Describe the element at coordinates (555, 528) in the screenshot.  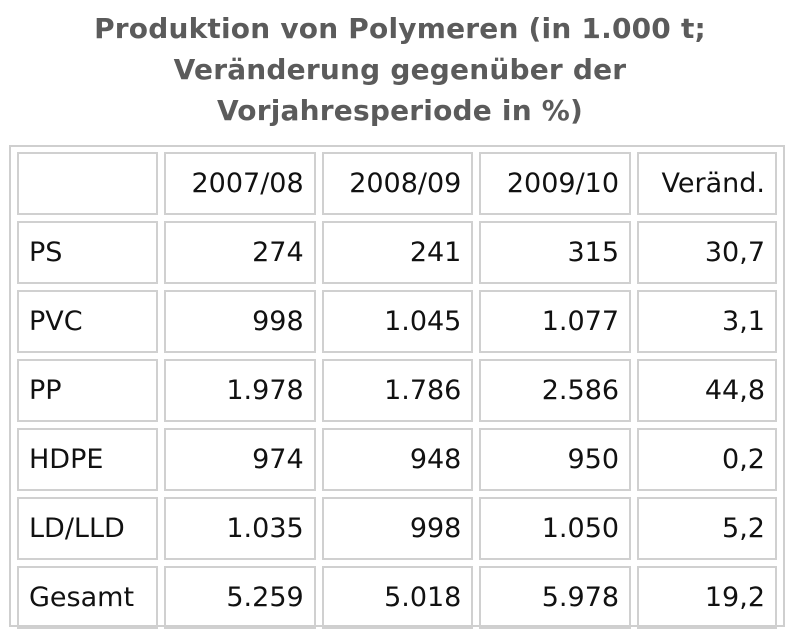
I see `value-cell: 1.050` at that location.